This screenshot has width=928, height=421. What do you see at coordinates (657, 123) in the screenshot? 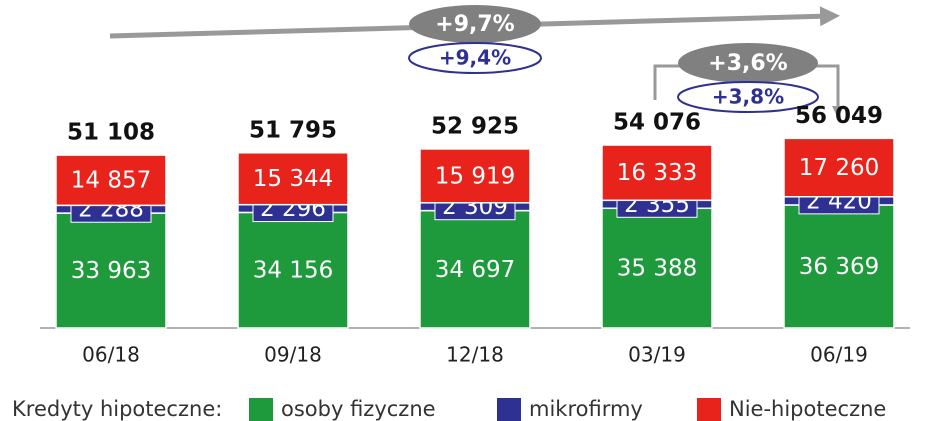
I see `total-label: 54 076` at bounding box center [657, 123].